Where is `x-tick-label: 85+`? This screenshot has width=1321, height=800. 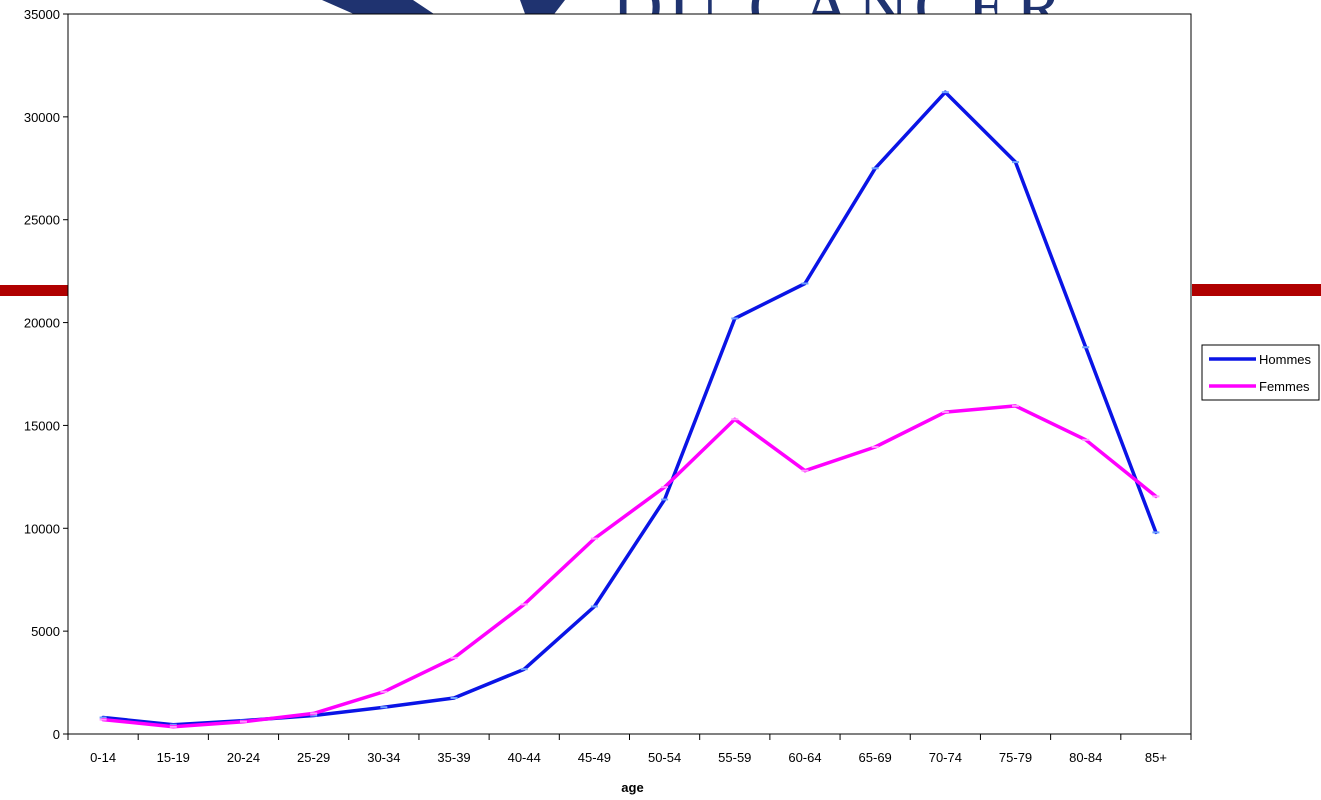
x-tick-label: 85+ is located at coordinates (1156, 757).